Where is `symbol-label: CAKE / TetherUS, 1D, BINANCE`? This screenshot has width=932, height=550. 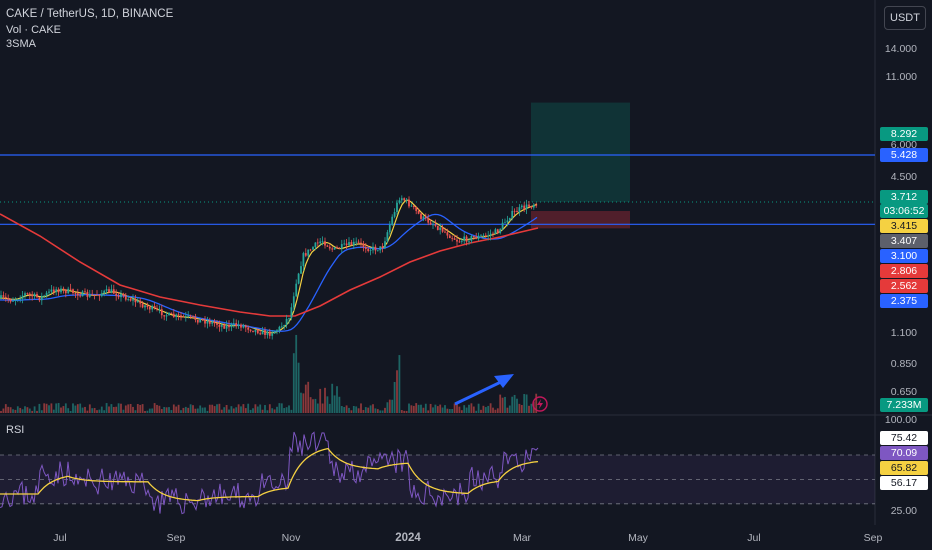
symbol-label: CAKE / TetherUS, 1D, BINANCE is located at coordinates (90, 14).